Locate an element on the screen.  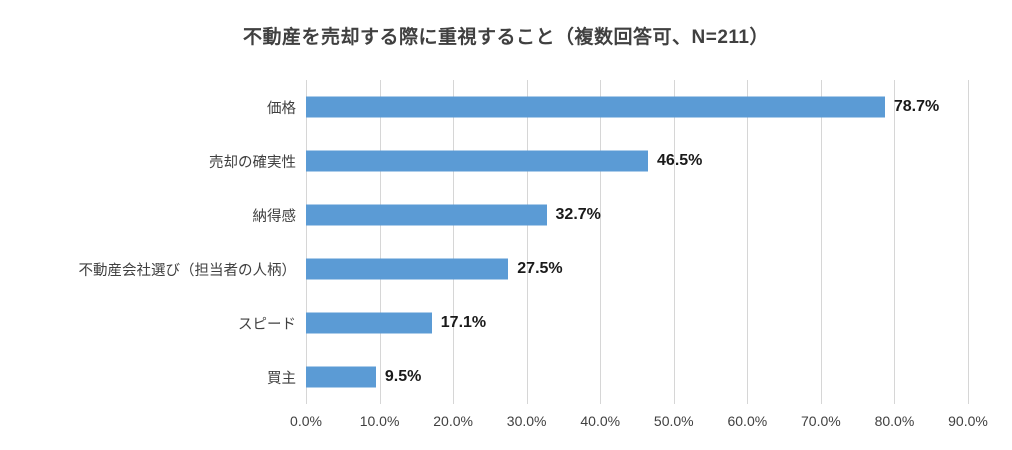
bar-row: 9.5% is located at coordinates (637, 377).